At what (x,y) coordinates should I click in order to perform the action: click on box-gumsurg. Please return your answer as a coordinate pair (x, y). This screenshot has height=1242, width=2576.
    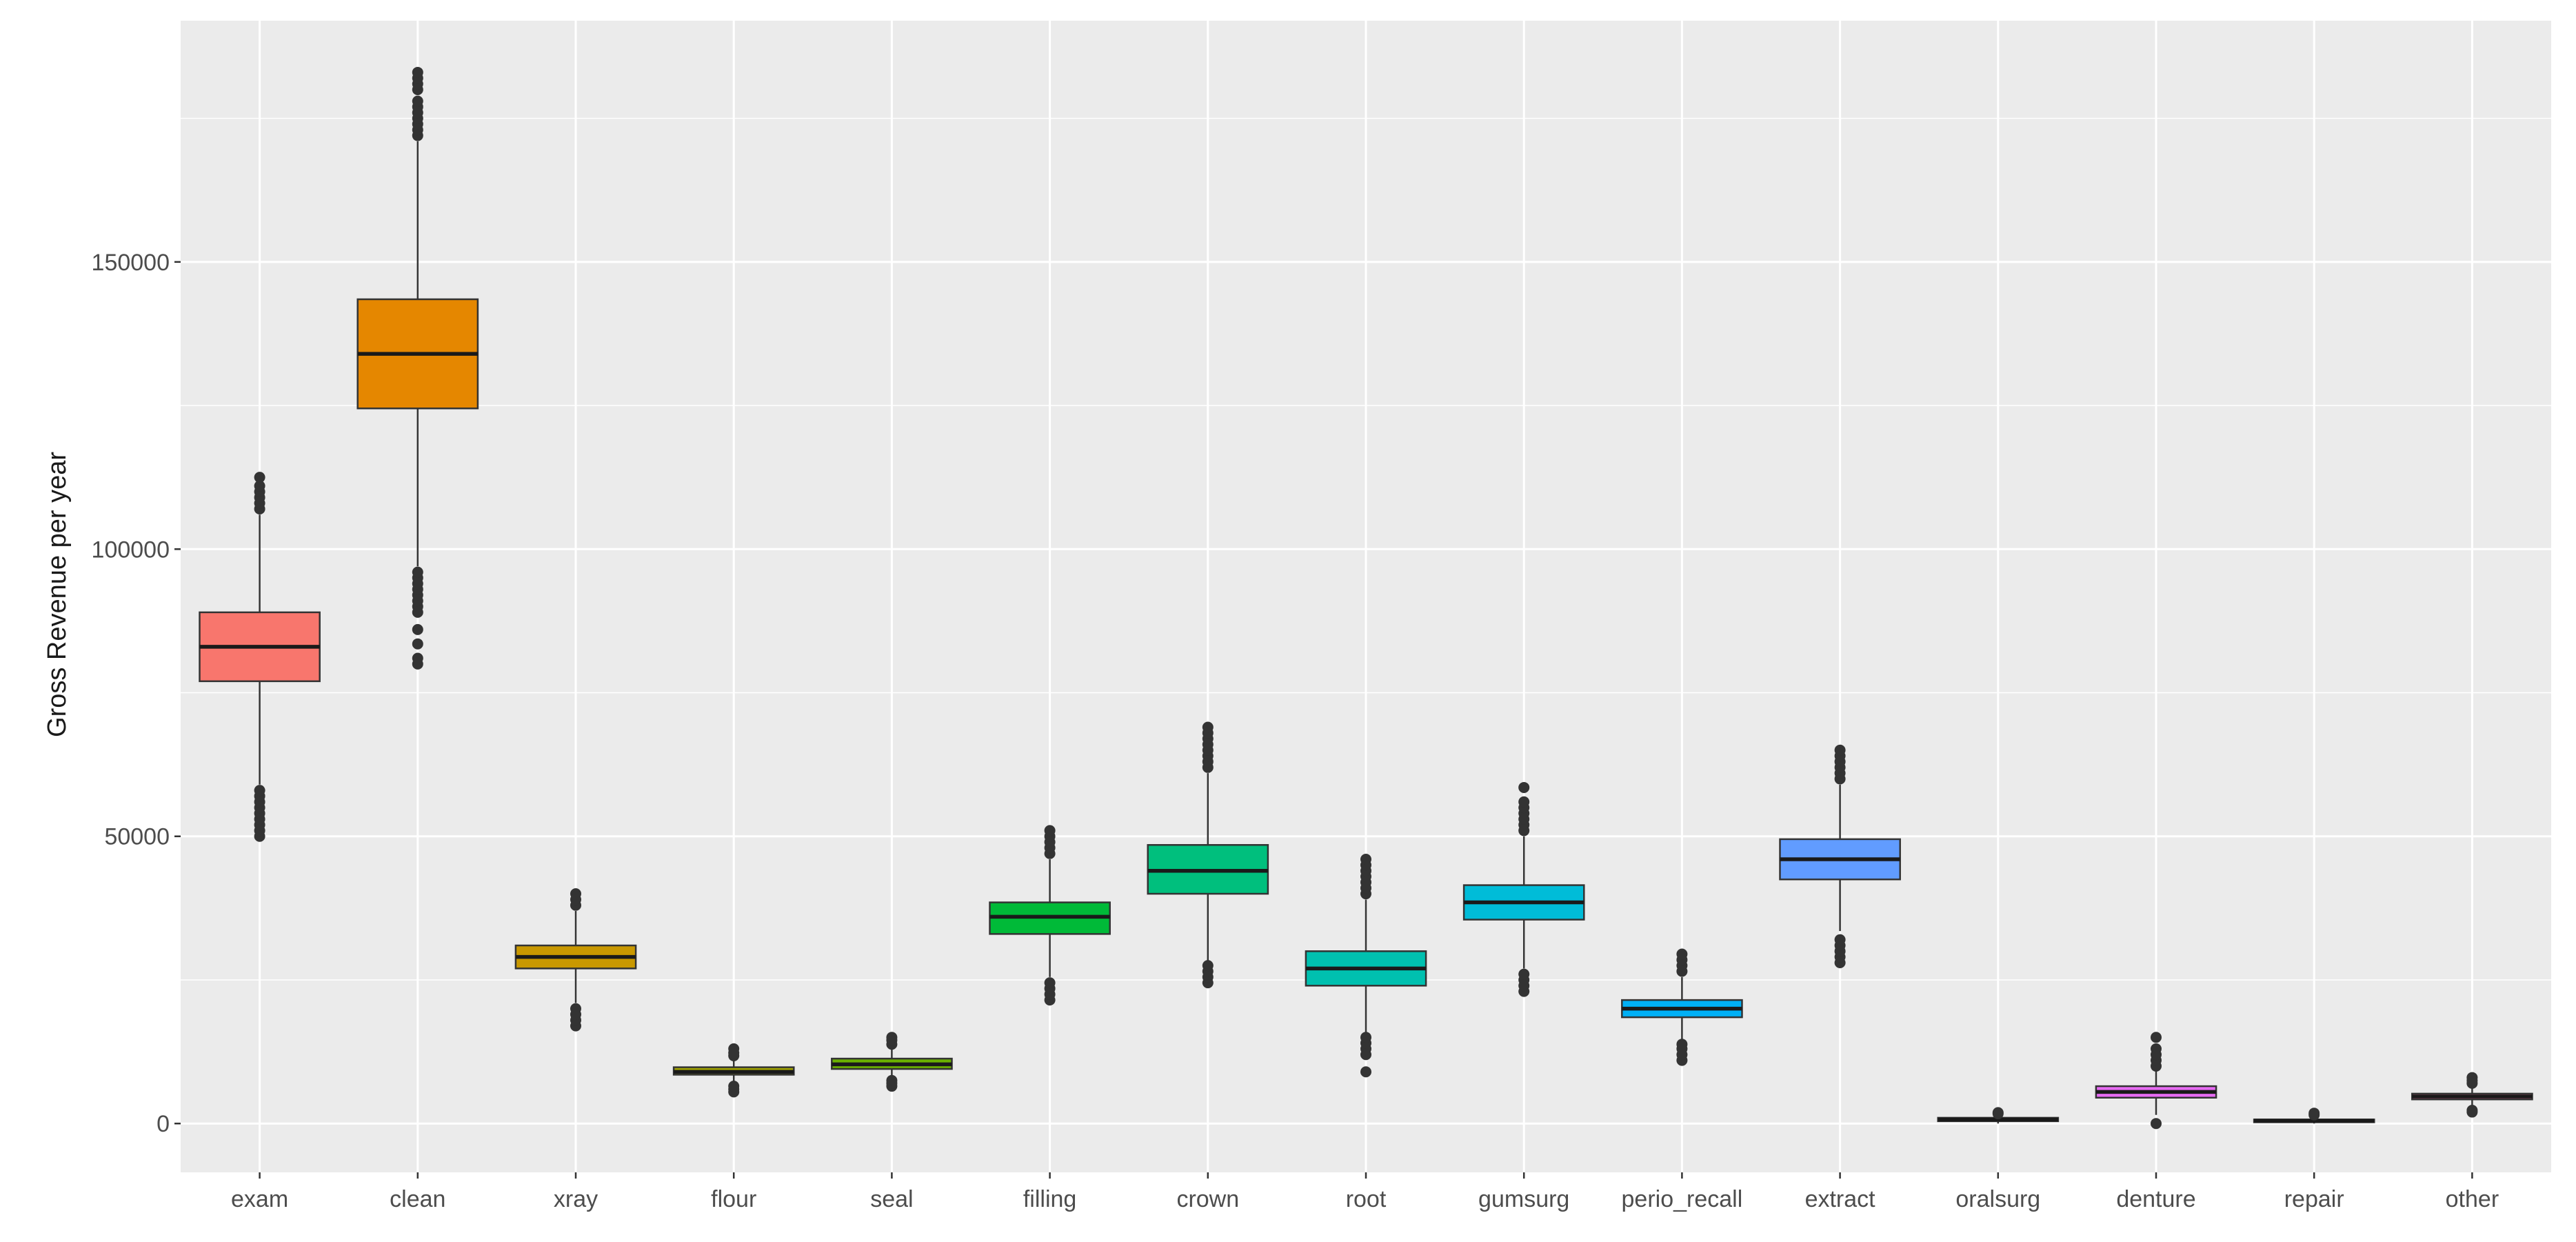
    Looking at the image, I should click on (1523, 889).